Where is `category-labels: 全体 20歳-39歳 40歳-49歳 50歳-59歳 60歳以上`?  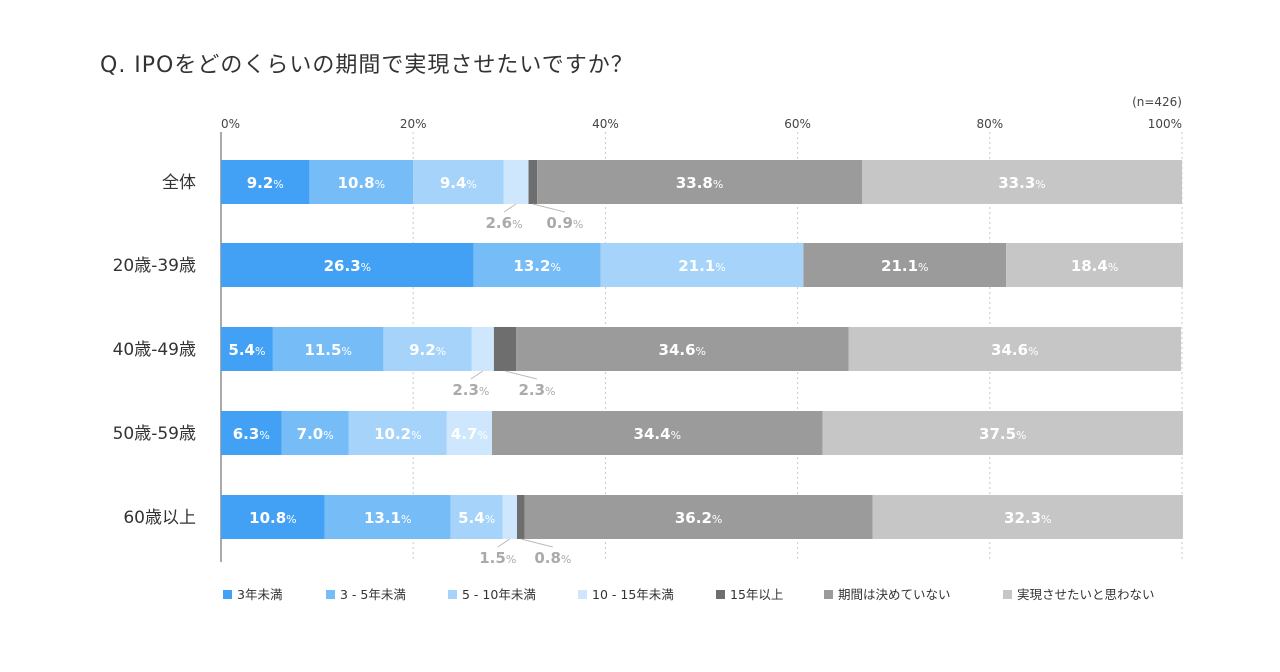
category-labels: 全体 20歳-39歳 40歳-49歳 50歳-59歳 60歳以上 is located at coordinates (154, 350).